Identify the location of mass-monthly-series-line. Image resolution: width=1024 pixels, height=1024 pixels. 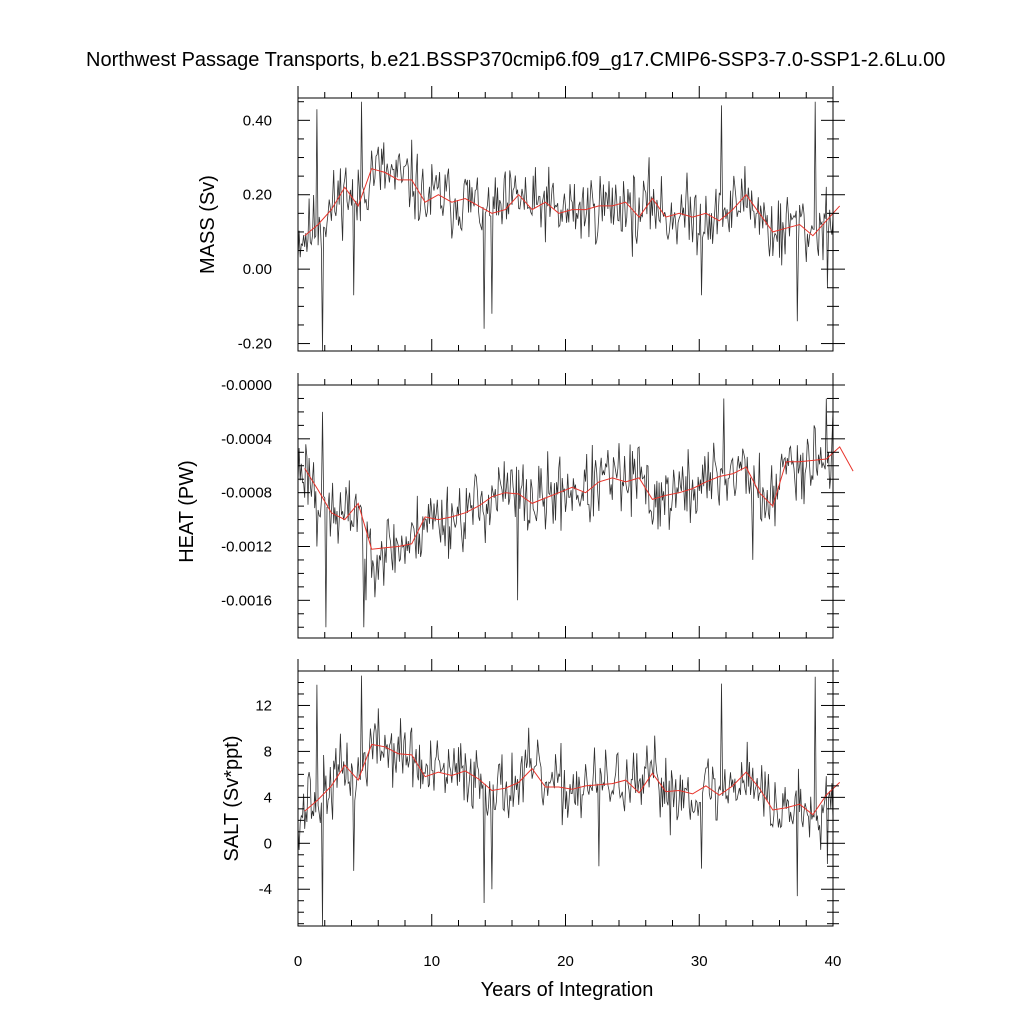
(565, 226).